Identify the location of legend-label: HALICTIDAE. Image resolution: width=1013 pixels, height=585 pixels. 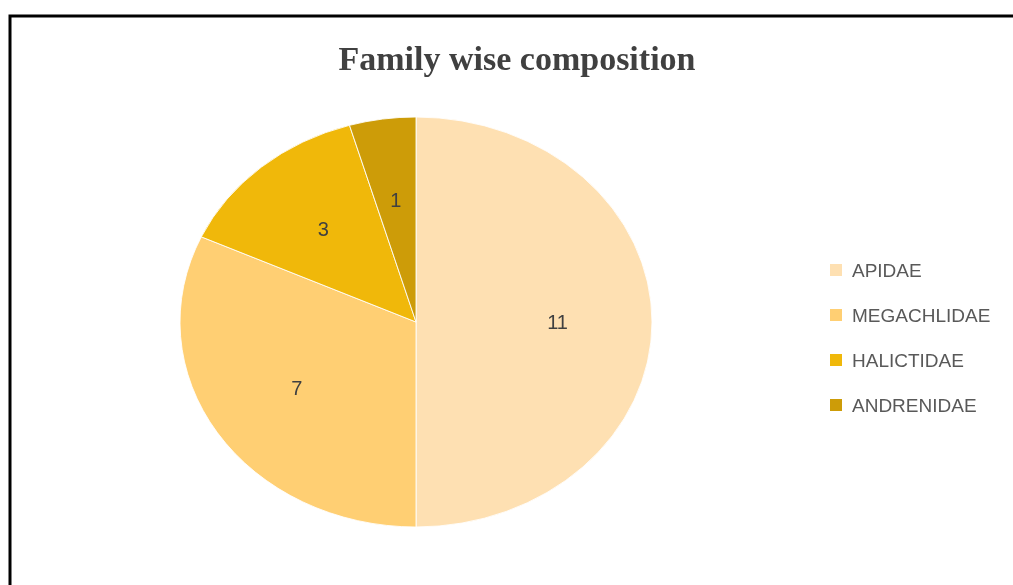
(908, 360).